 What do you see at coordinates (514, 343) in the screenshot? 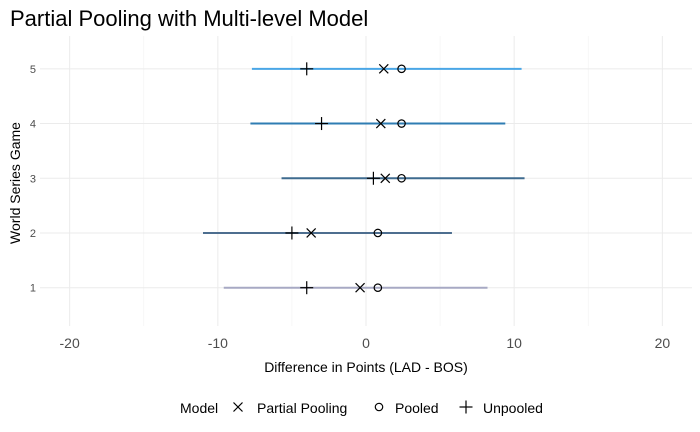
I see `x-tick-label: 10` at bounding box center [514, 343].